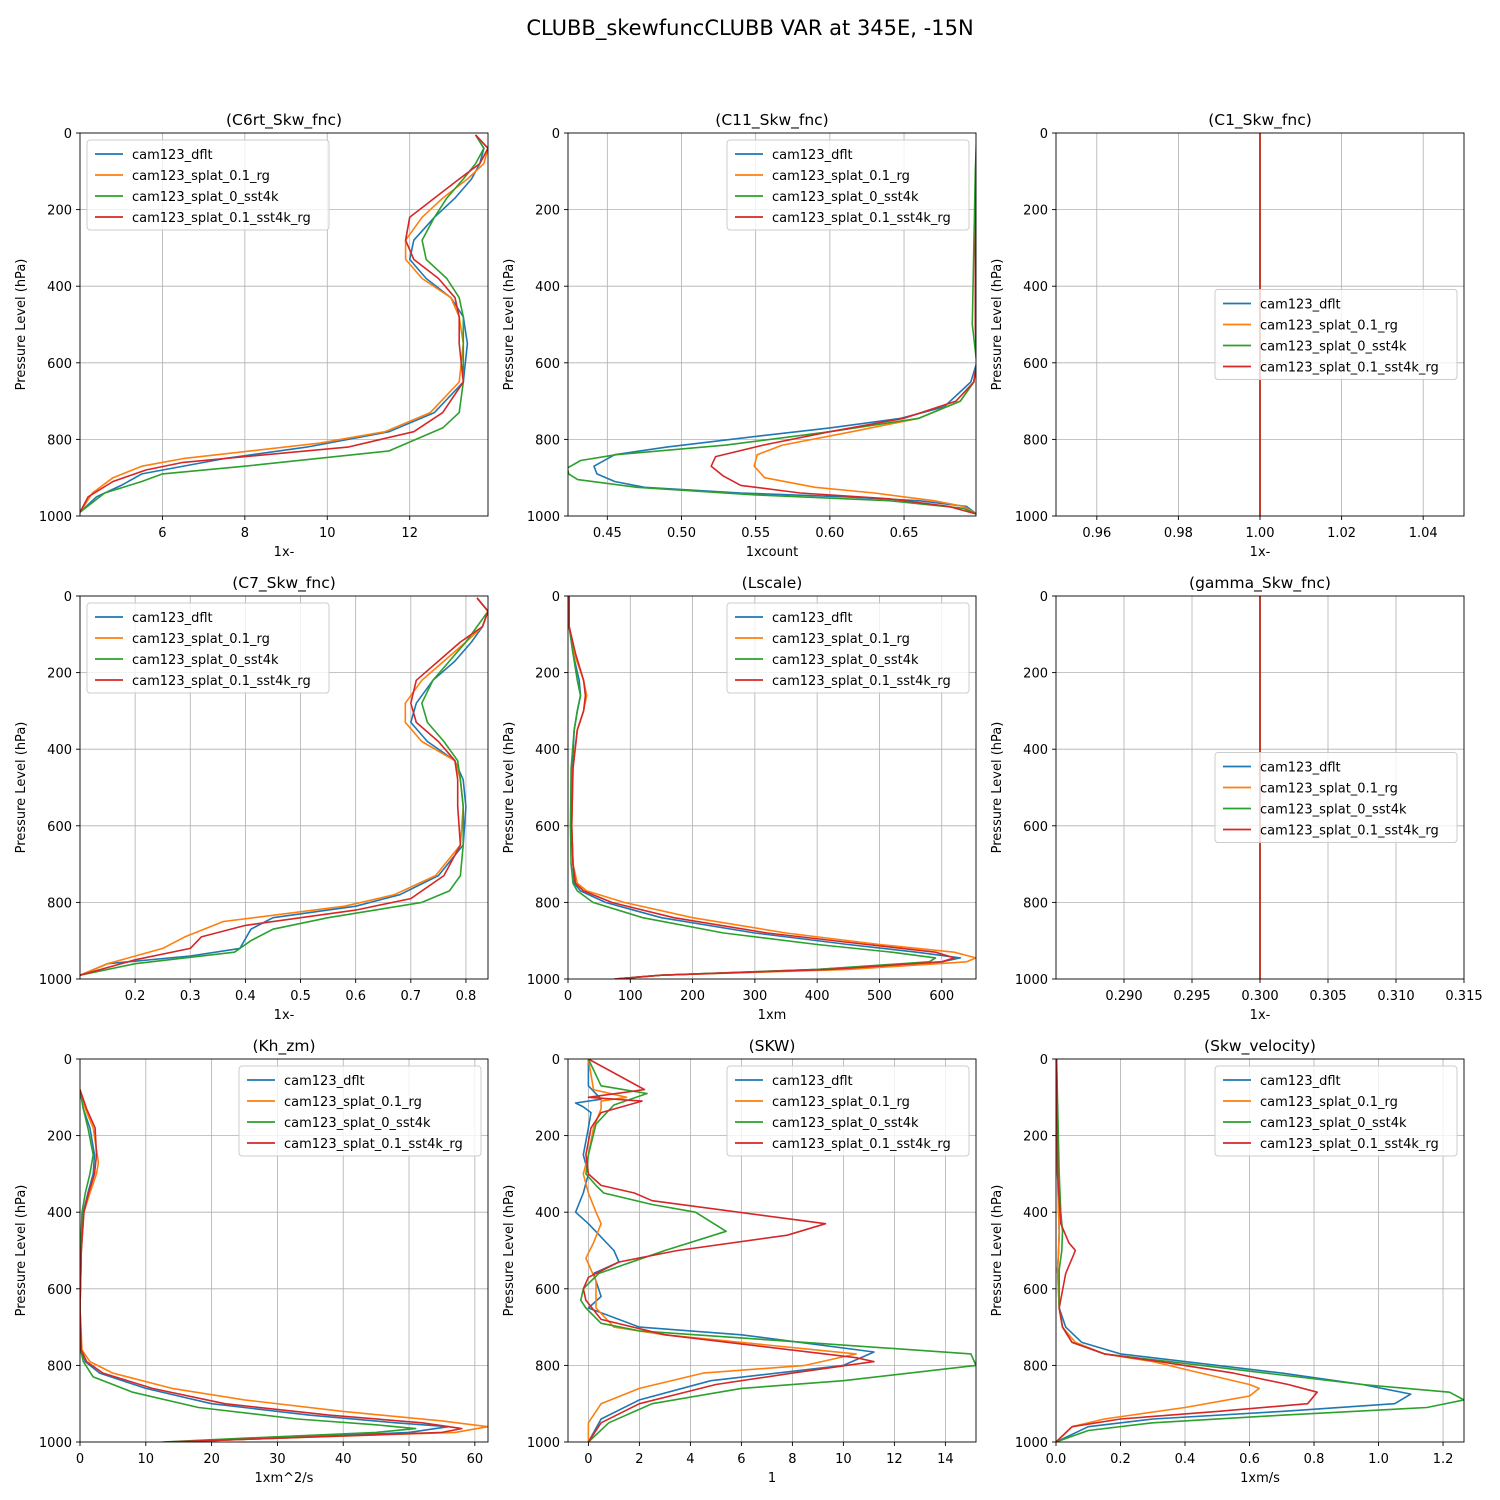 Image resolution: width=1500 pixels, height=1500 pixels. Describe the element at coordinates (327, 533) in the screenshot. I see `x-tick-label: 10` at that location.